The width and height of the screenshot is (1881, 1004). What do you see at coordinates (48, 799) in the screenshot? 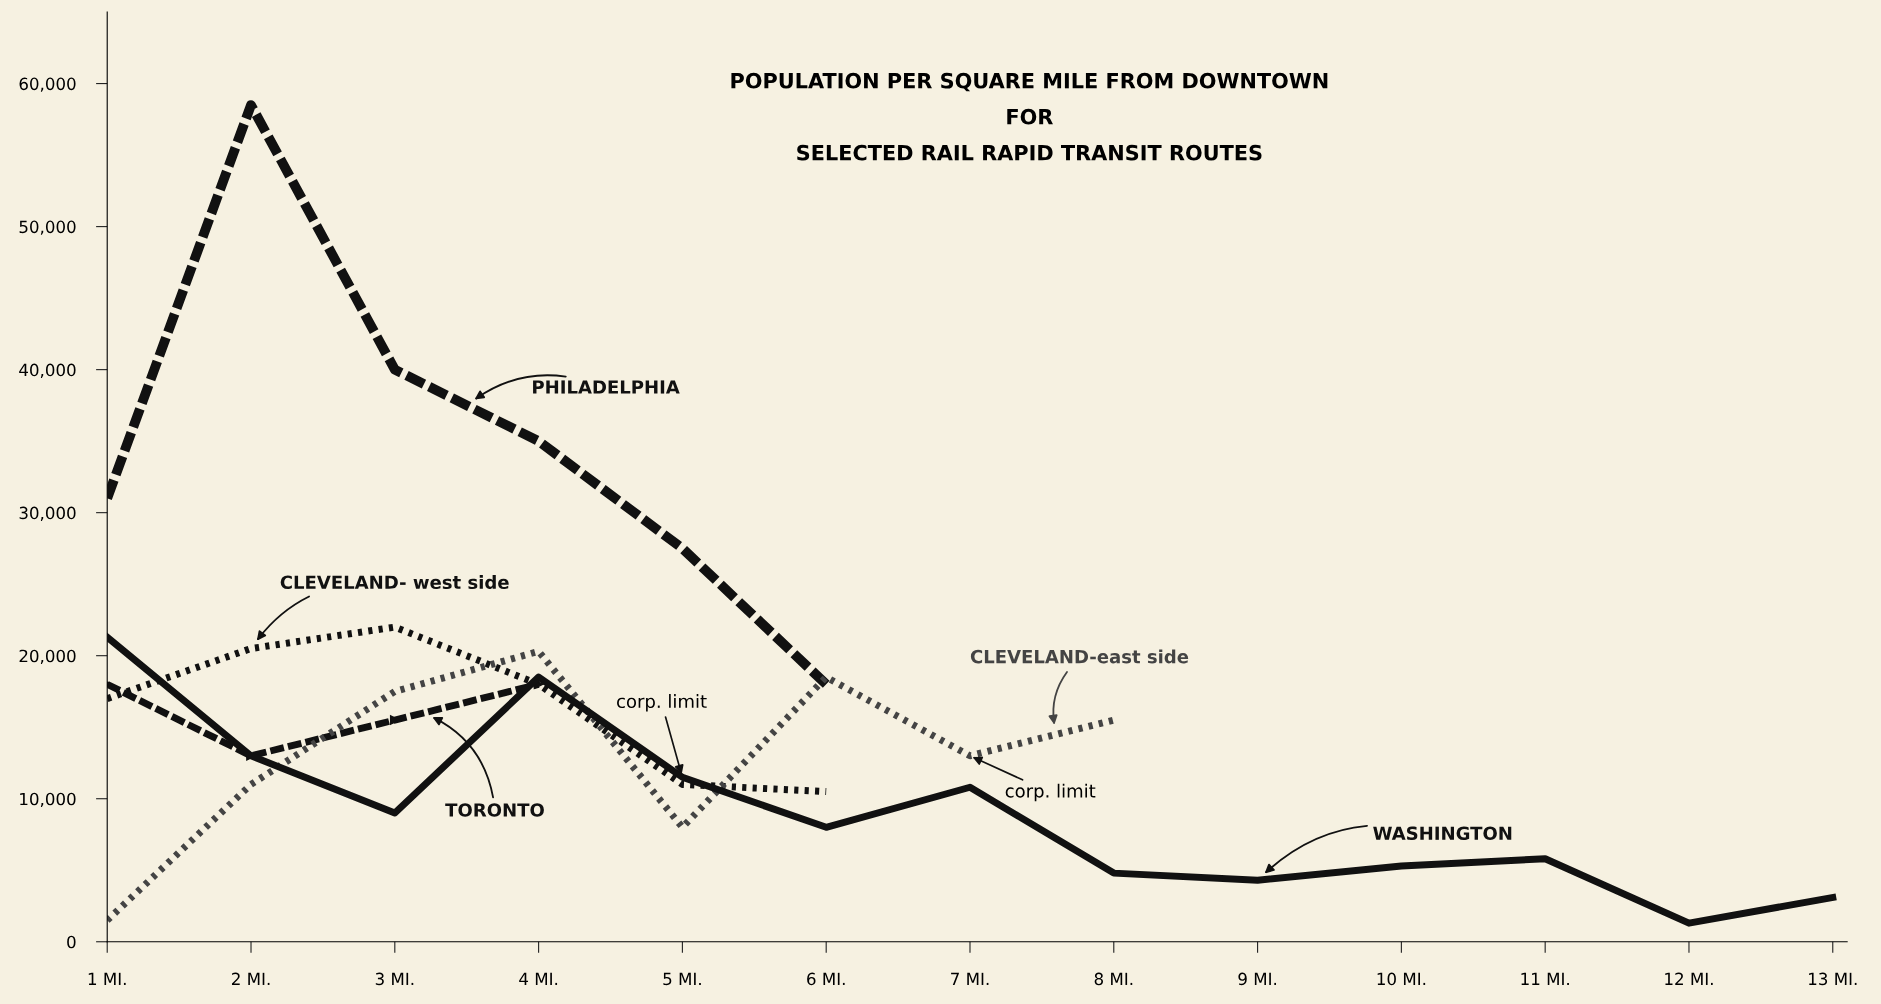
I see `y-tick-label: 10,000` at bounding box center [48, 799].